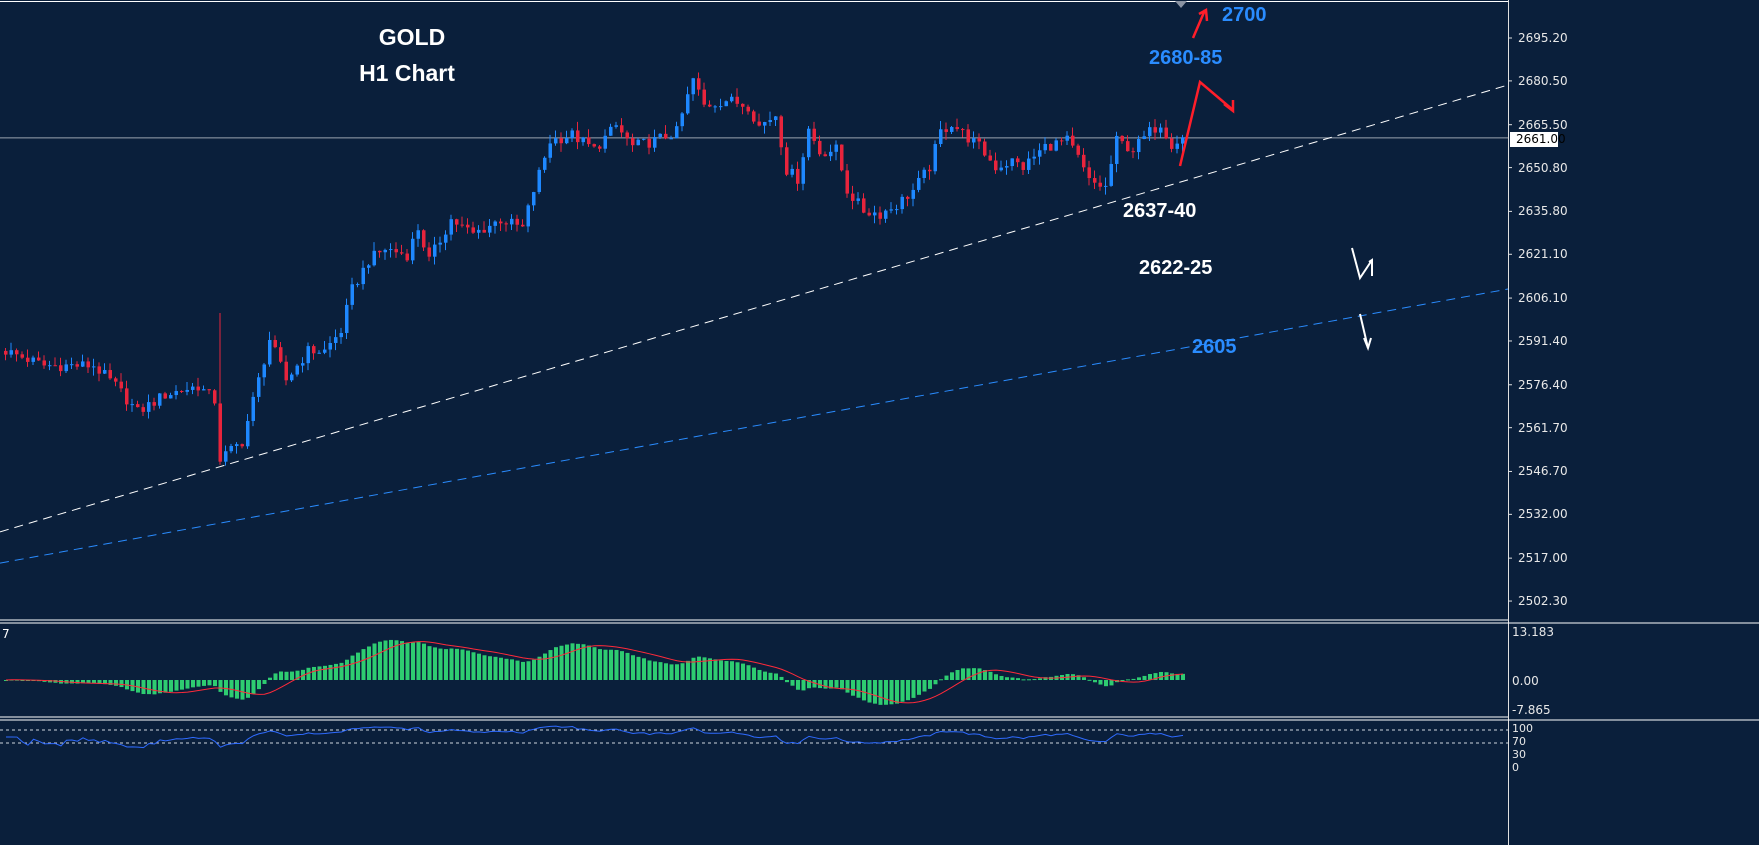  I want to click on annotation-2700: 2700, so click(1244, 15).